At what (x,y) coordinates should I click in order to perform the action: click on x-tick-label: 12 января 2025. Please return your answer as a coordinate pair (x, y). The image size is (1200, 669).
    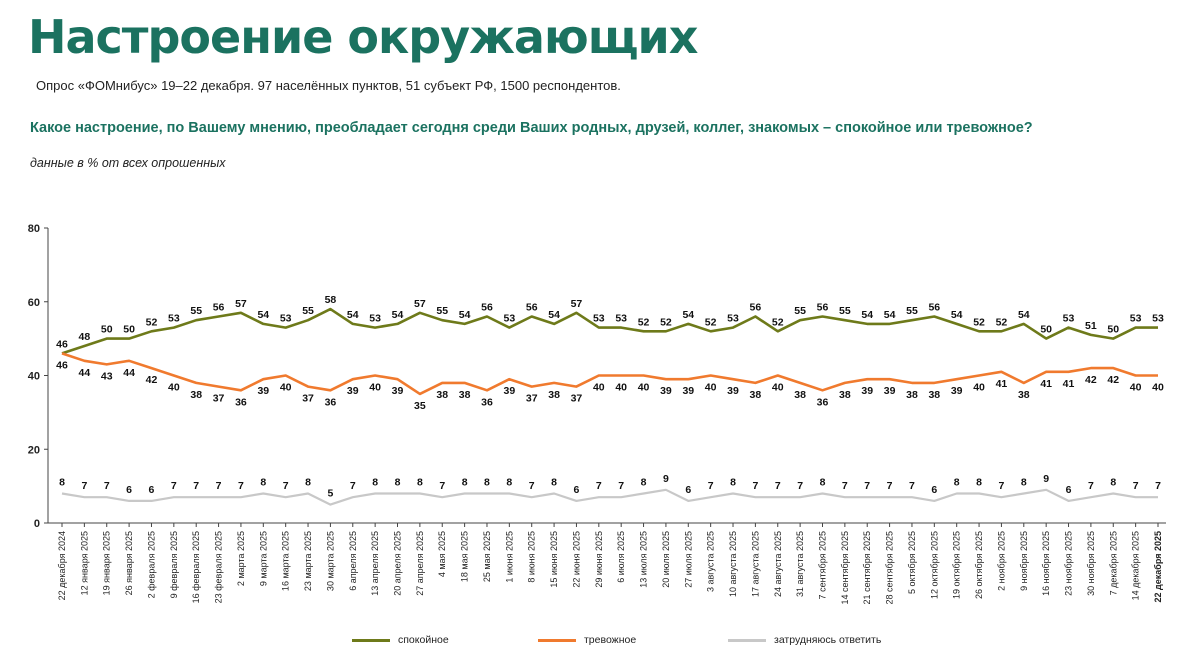
    Looking at the image, I should click on (84, 563).